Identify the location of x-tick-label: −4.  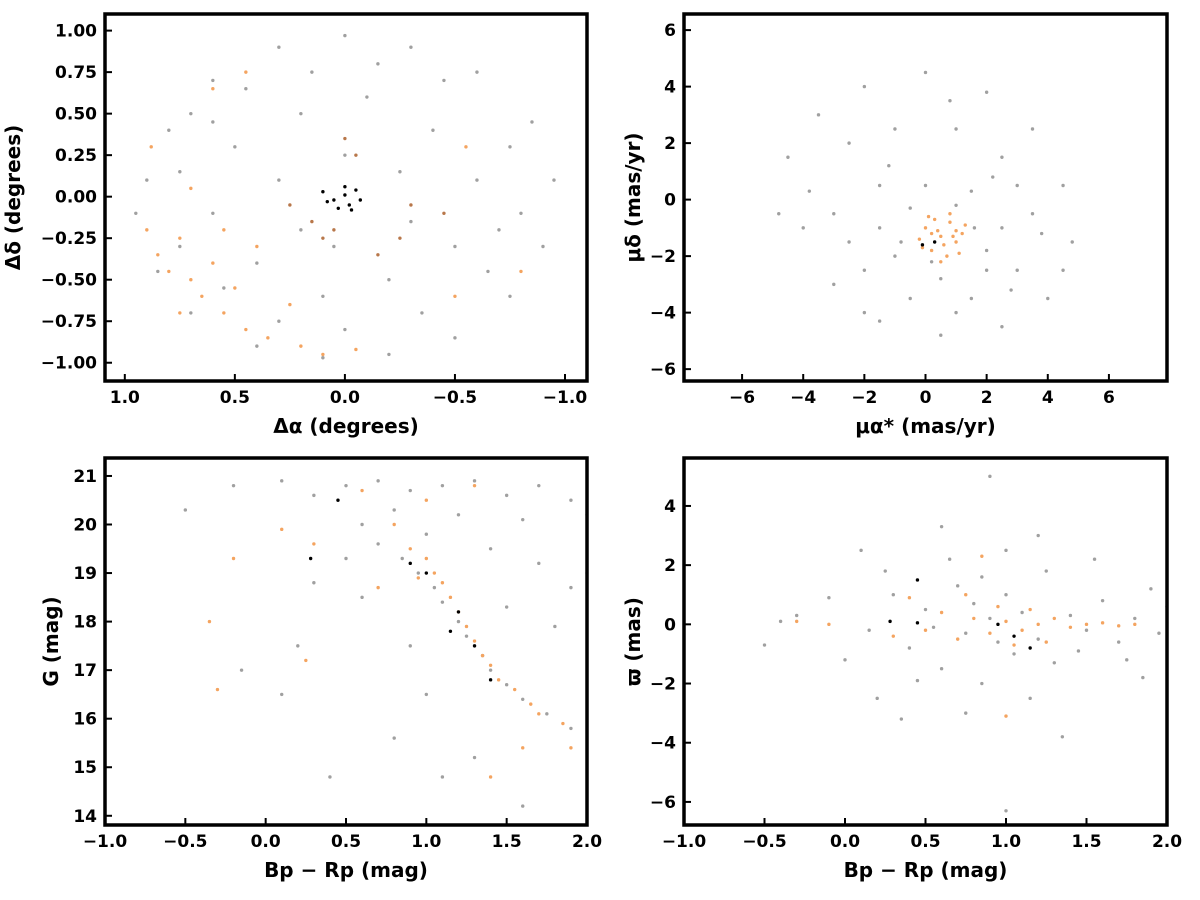
(803, 398).